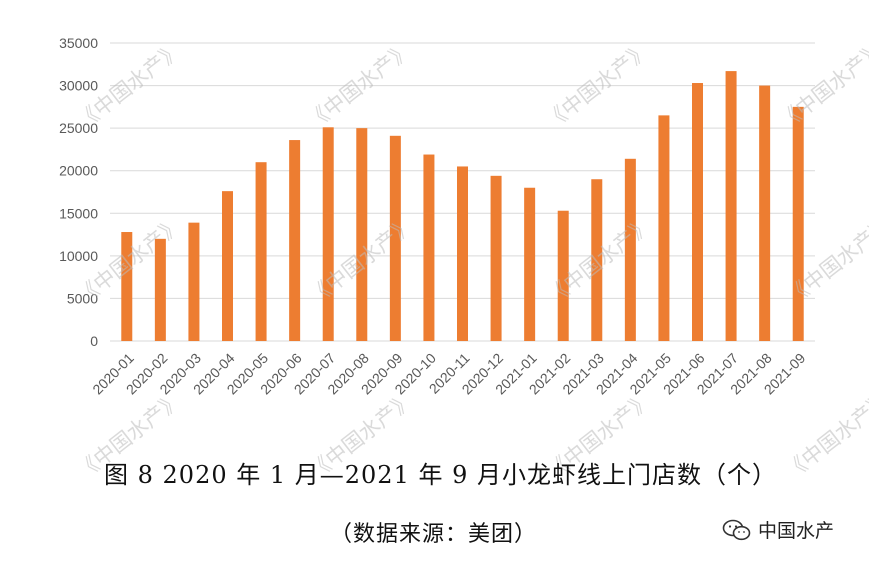 Image resolution: width=869 pixels, height=567 pixels. Describe the element at coordinates (94, 341) in the screenshot. I see `y-tick-label: 0` at that location.